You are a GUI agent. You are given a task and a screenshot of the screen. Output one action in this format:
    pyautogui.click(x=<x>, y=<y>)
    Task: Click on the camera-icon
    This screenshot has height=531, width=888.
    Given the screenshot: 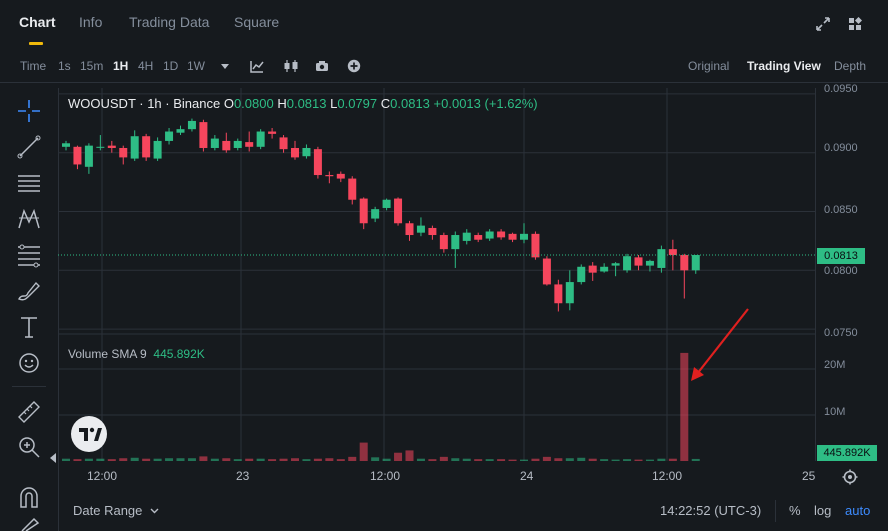 What is the action you would take?
    pyautogui.click(x=322, y=66)
    